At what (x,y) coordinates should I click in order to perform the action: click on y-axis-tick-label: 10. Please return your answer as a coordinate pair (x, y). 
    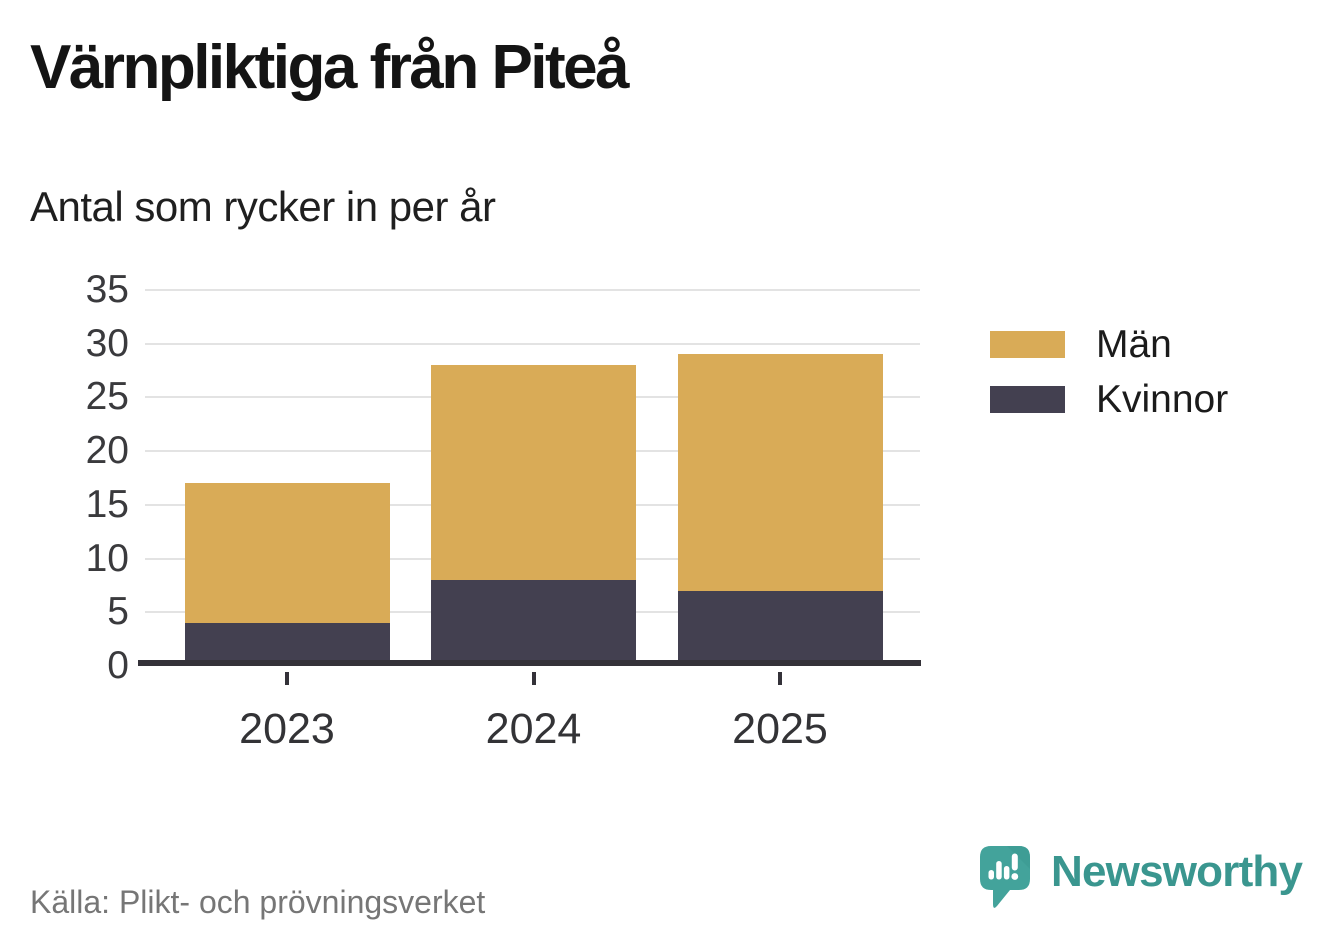
    Looking at the image, I should click on (107, 558).